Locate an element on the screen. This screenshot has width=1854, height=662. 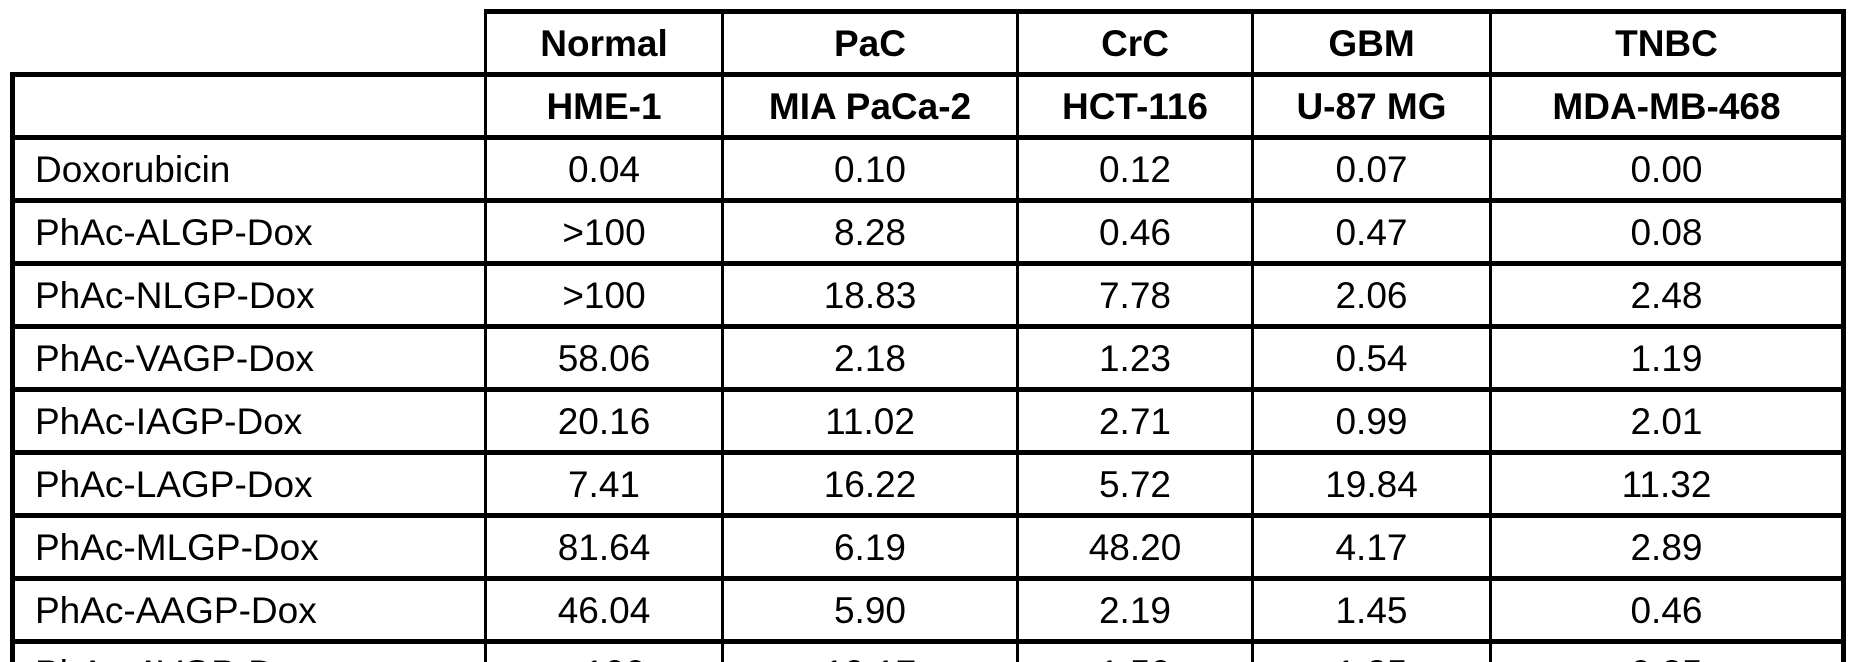
ic50-value-cell: 0.99 is located at coordinates (1371, 421).